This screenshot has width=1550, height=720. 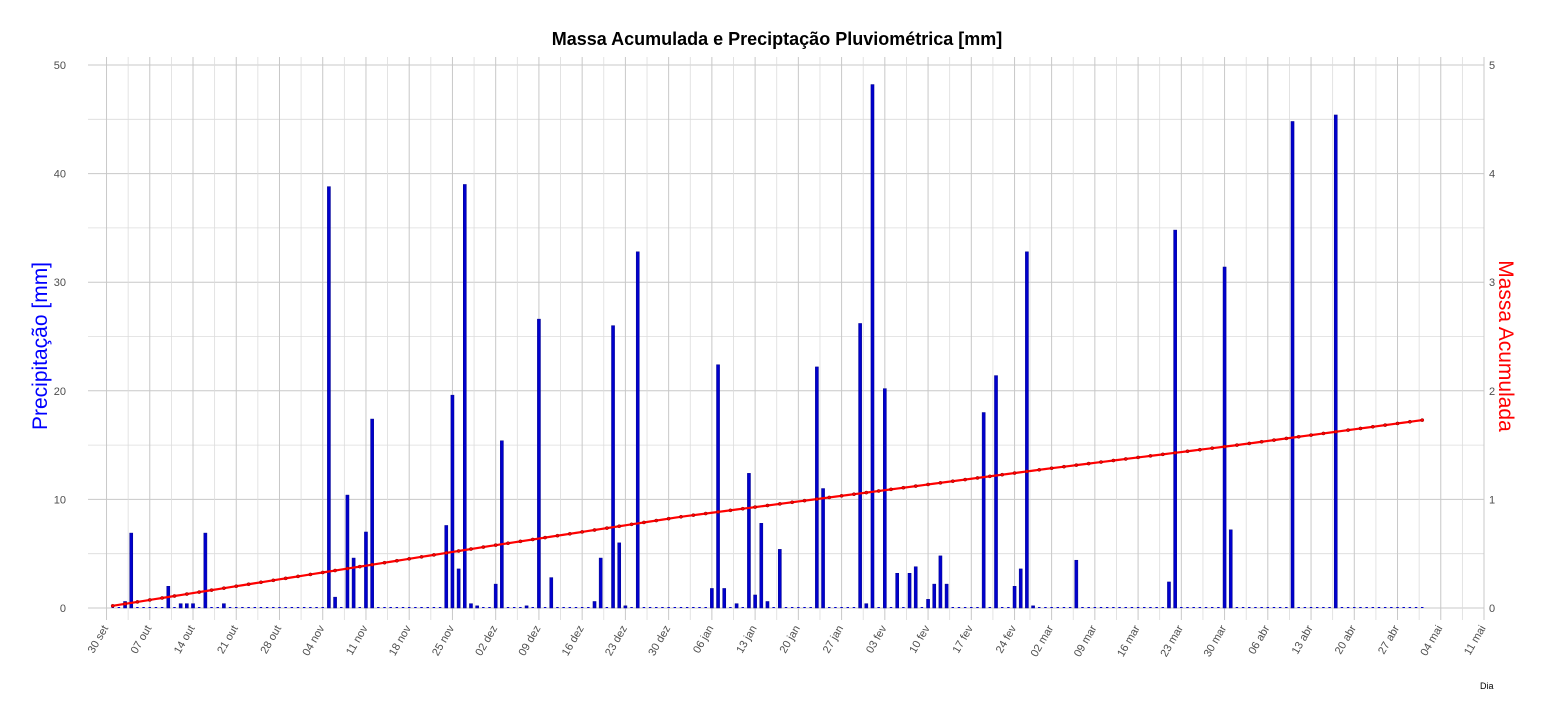 I want to click on x-tick-label: 06 abr, so click(x=1259, y=639).